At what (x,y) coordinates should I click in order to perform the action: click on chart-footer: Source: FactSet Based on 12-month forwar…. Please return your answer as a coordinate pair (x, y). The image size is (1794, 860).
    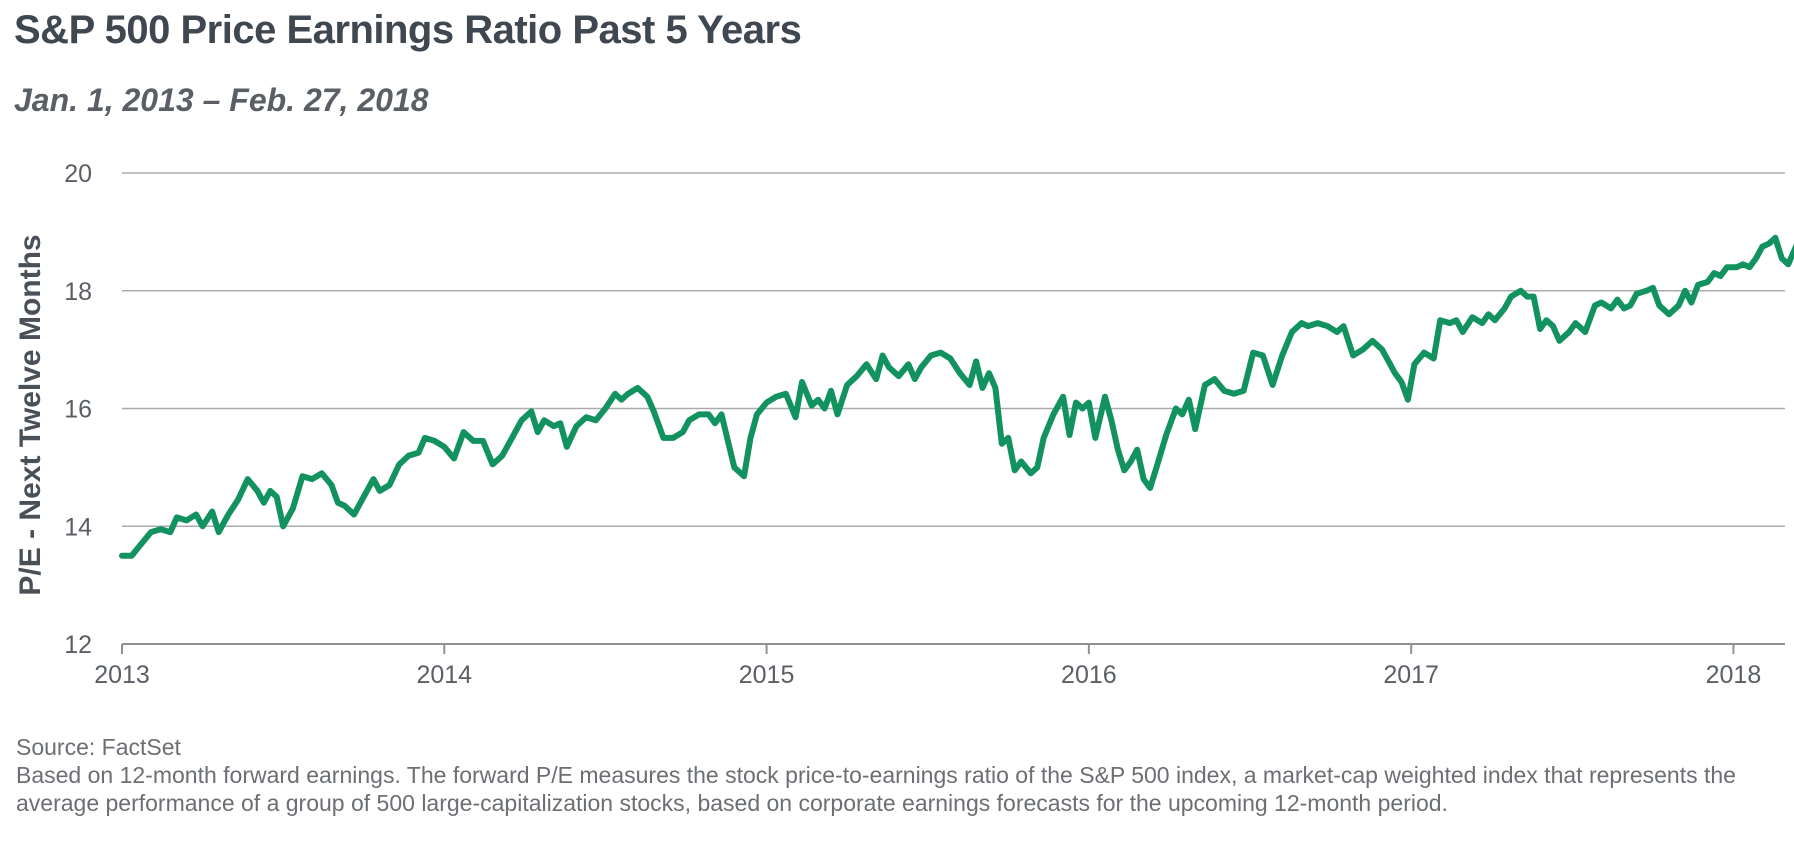
    Looking at the image, I should click on (886, 775).